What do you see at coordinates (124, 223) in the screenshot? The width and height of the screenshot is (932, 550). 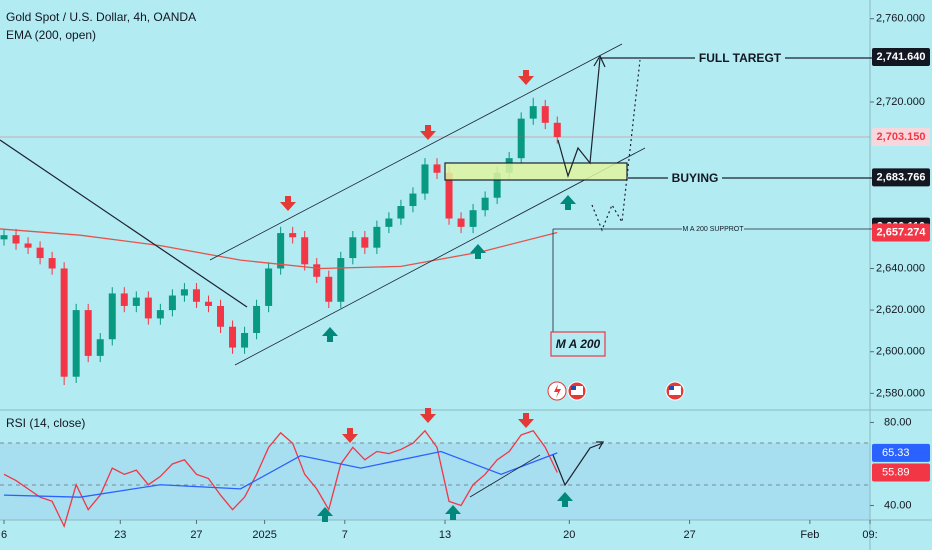 I see `trend-line` at bounding box center [124, 223].